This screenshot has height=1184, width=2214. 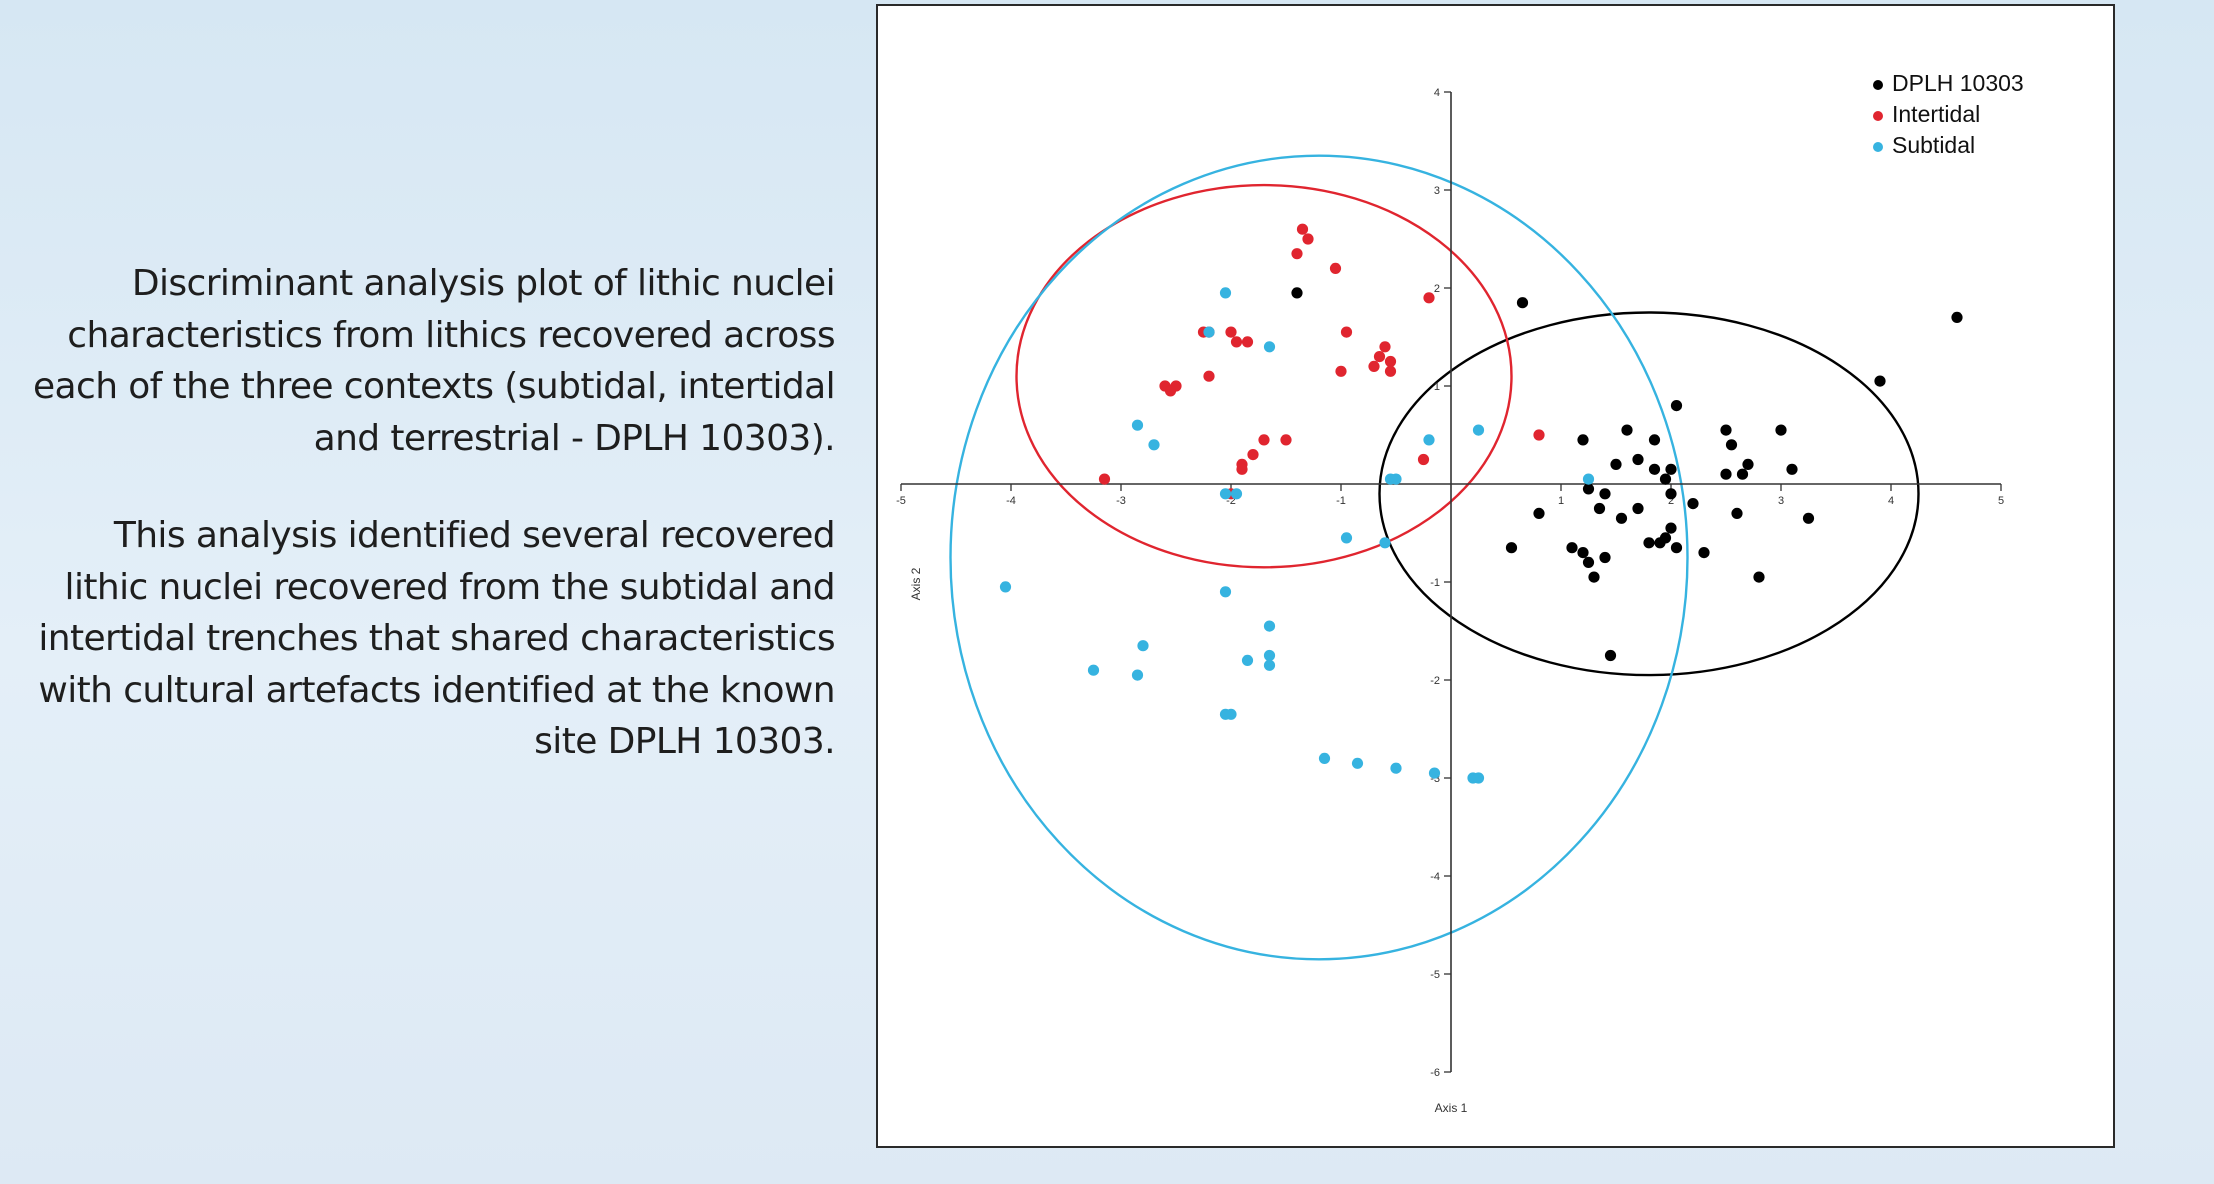 I want to click on y-tick-label: 2, so click(x=1437, y=289).